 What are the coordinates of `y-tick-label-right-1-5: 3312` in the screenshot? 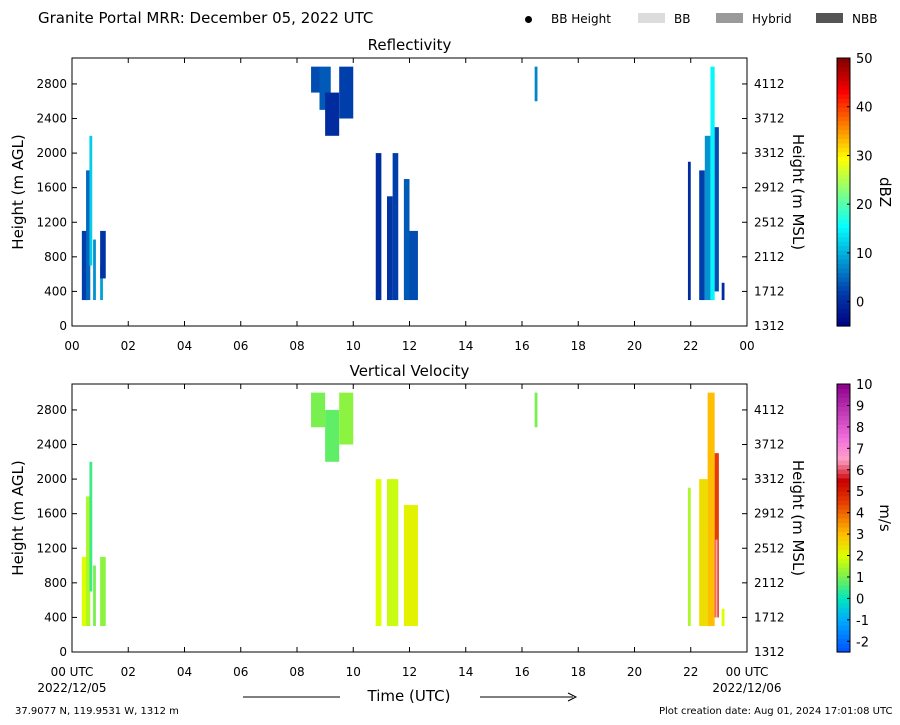 It's located at (769, 479).